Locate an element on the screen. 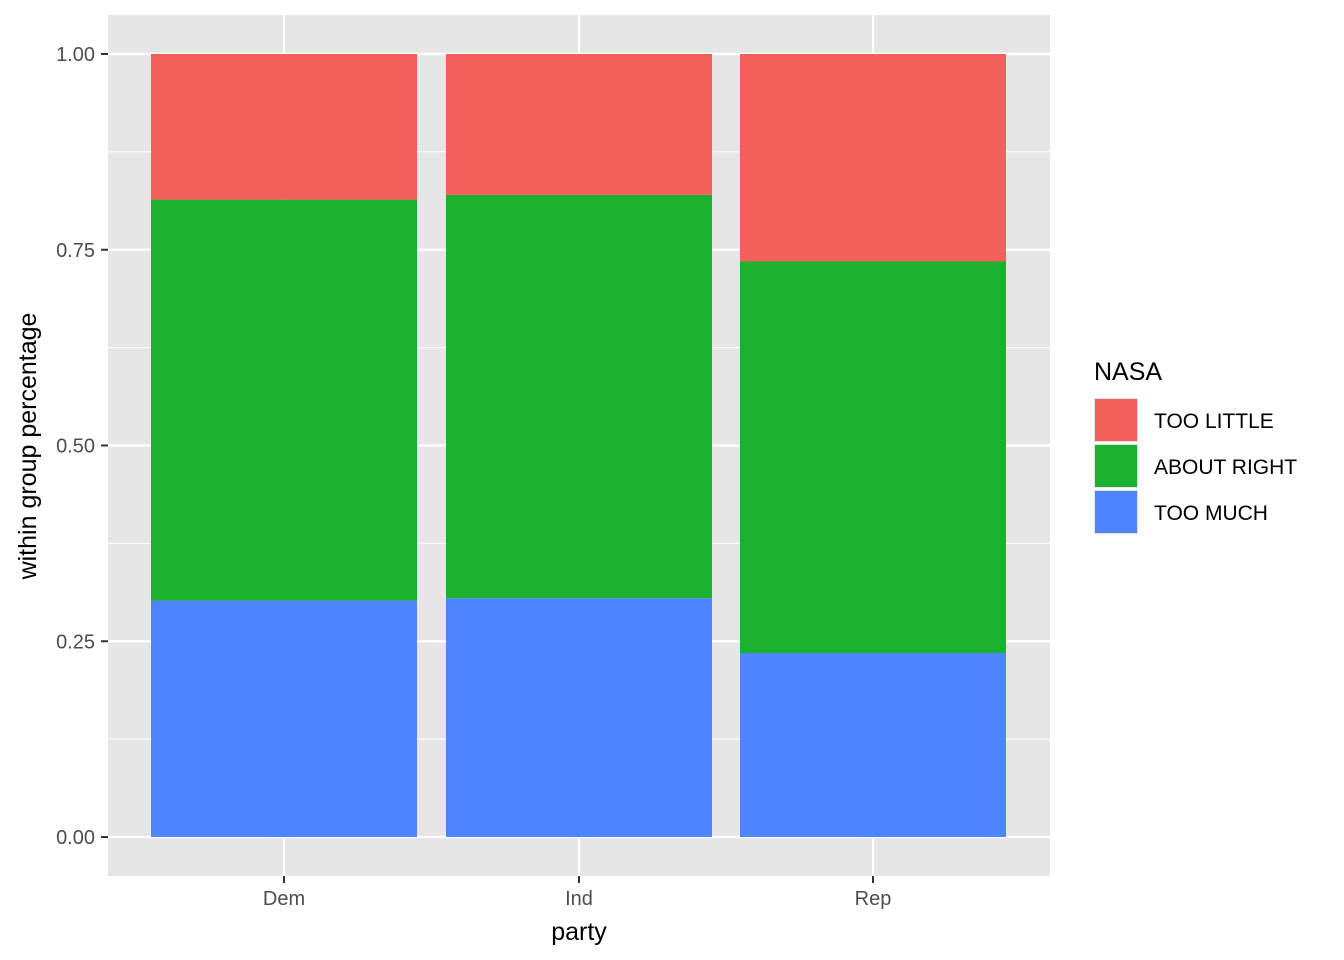 The height and width of the screenshot is (960, 1344). x-tick-label: Dem is located at coordinates (284, 899).